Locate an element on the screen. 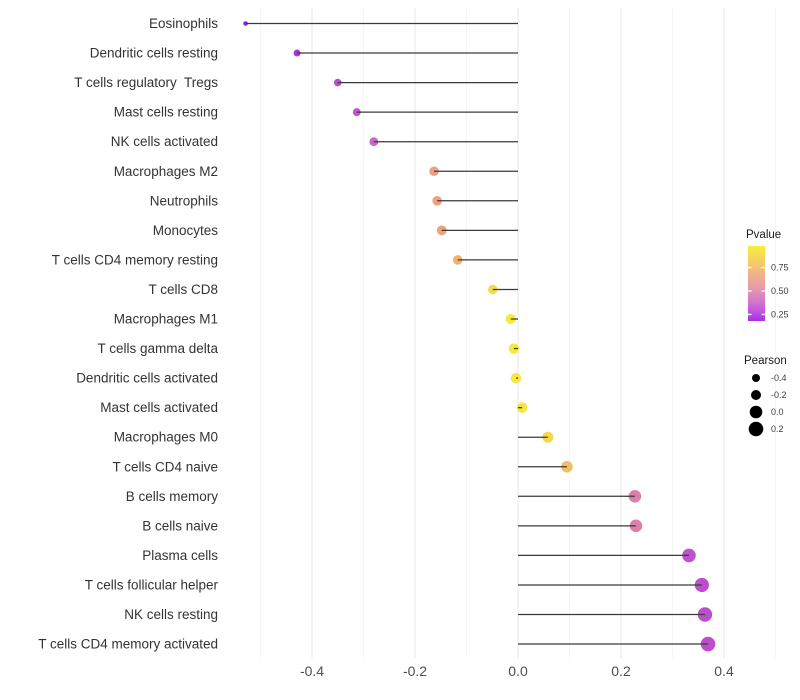  pvalue-tick-label: 0.25 is located at coordinates (780, 314).